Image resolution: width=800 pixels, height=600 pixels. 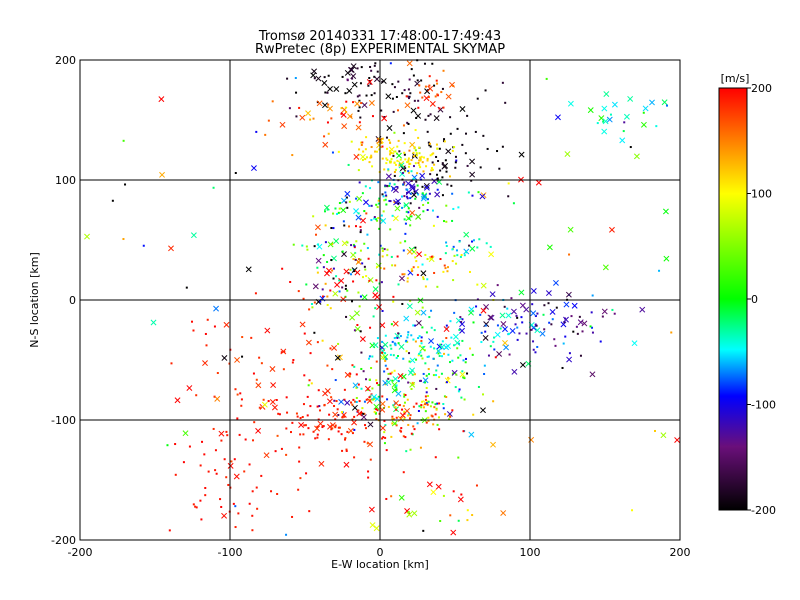 What do you see at coordinates (761, 299) in the screenshot?
I see `colorbar-ticks: 200 100 0 -100 -200` at bounding box center [761, 299].